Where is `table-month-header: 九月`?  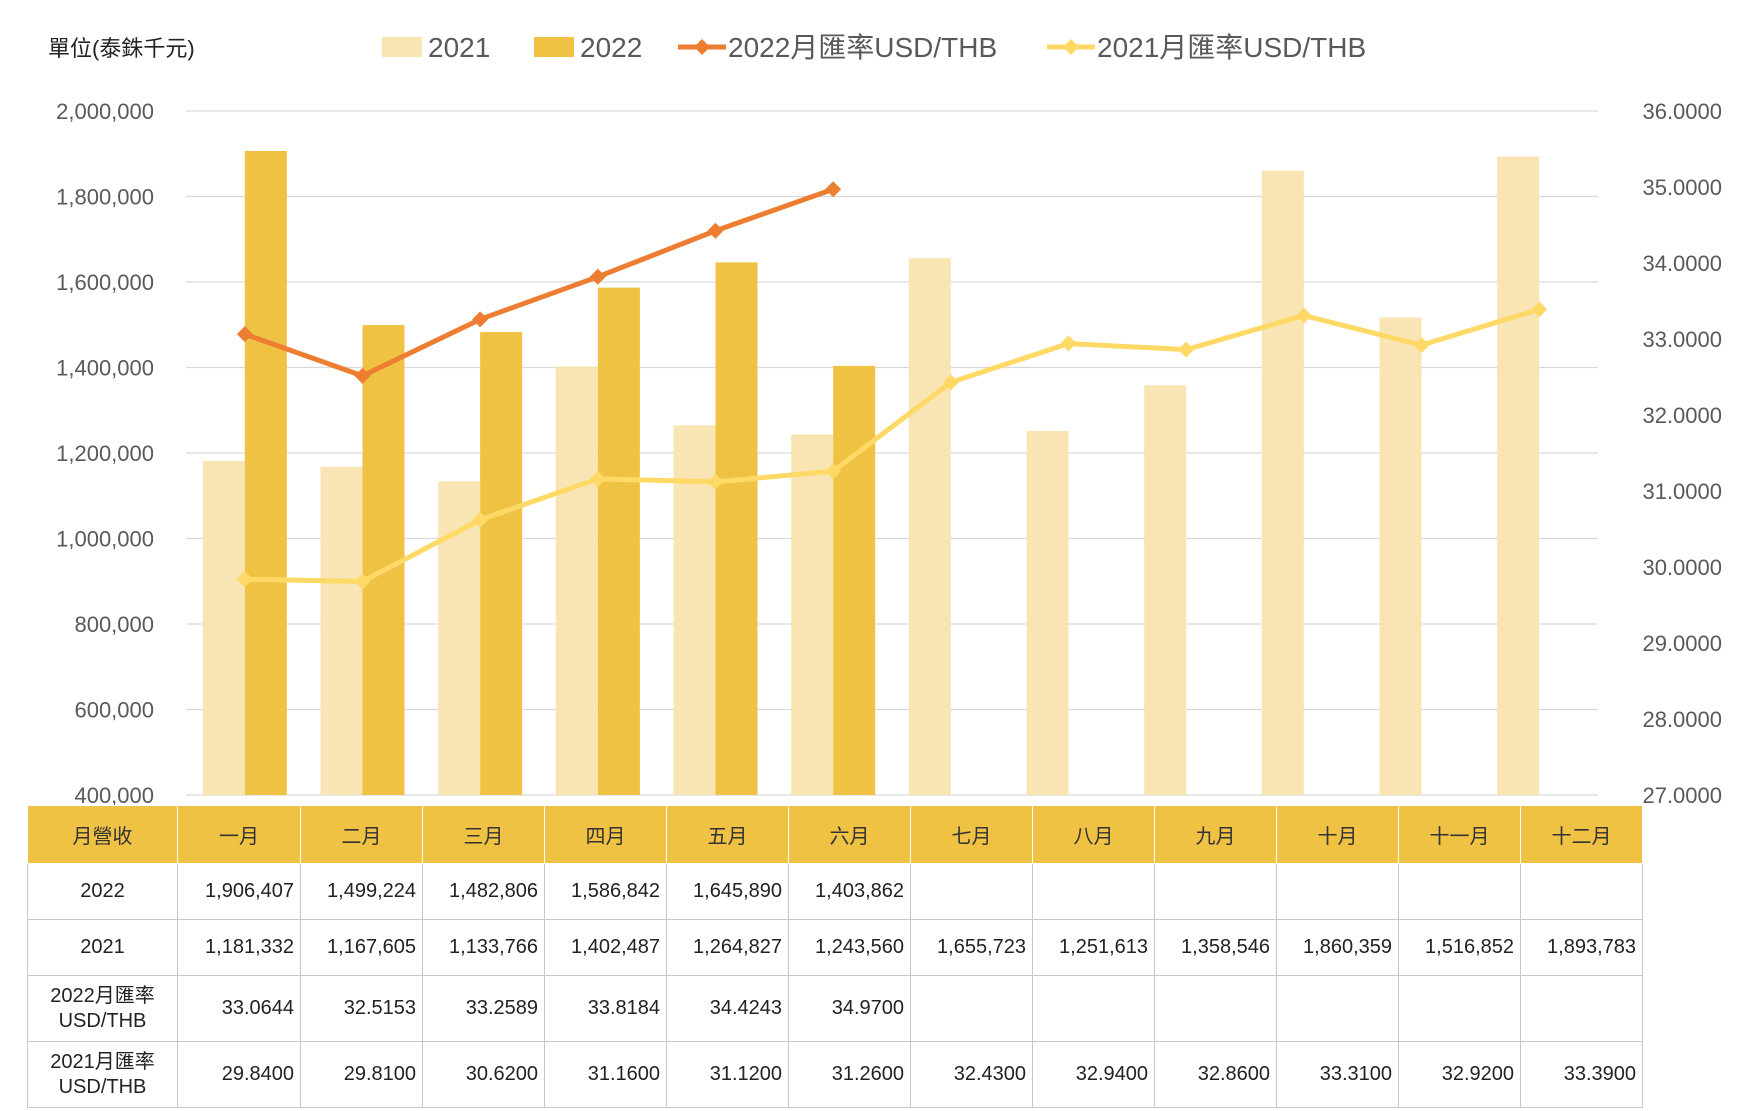
table-month-header: 九月 is located at coordinates (1215, 834).